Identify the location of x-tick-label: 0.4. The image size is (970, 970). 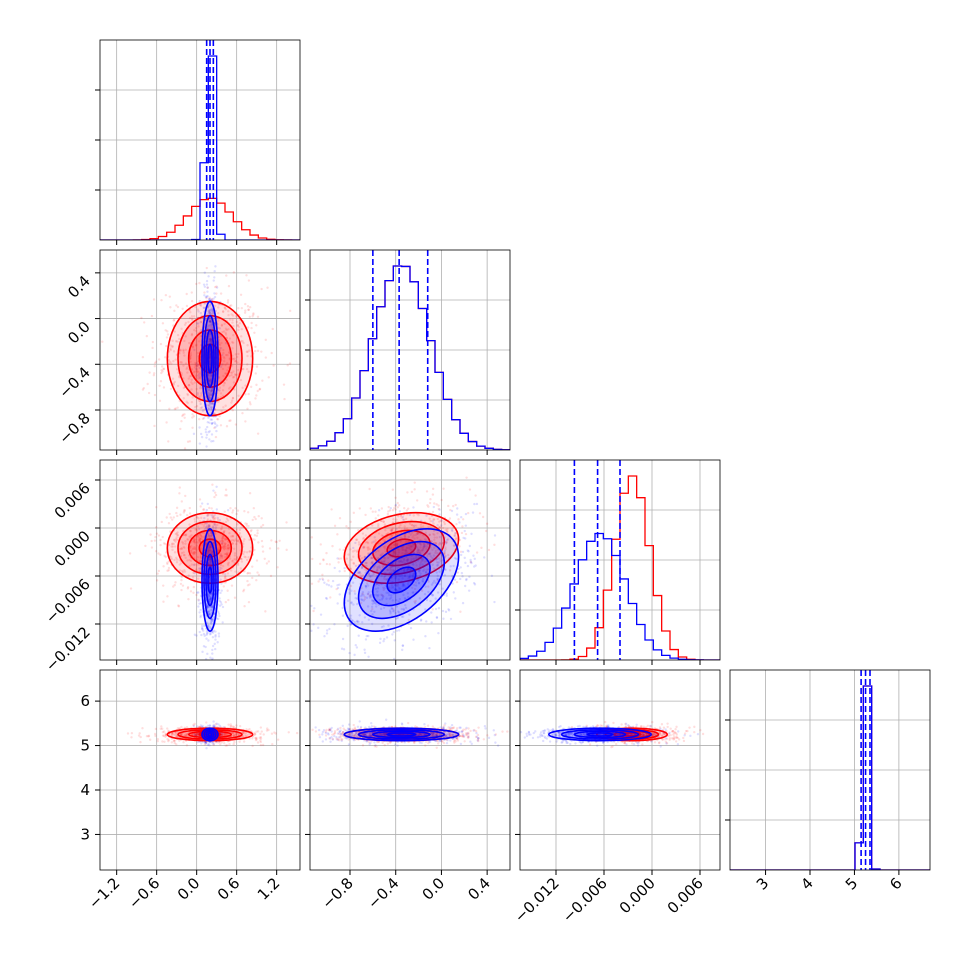
(479, 889).